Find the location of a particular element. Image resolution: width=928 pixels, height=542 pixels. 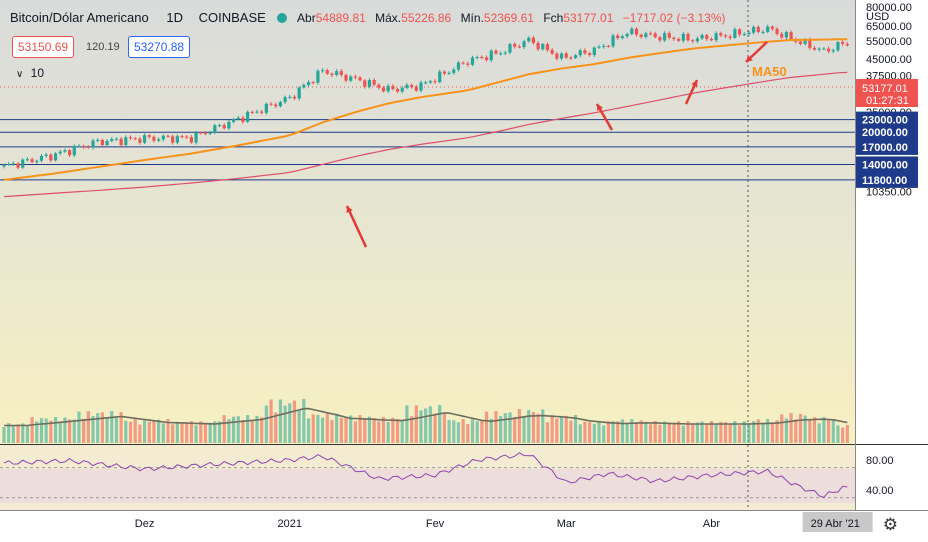

rsi-line is located at coordinates (425, 475).